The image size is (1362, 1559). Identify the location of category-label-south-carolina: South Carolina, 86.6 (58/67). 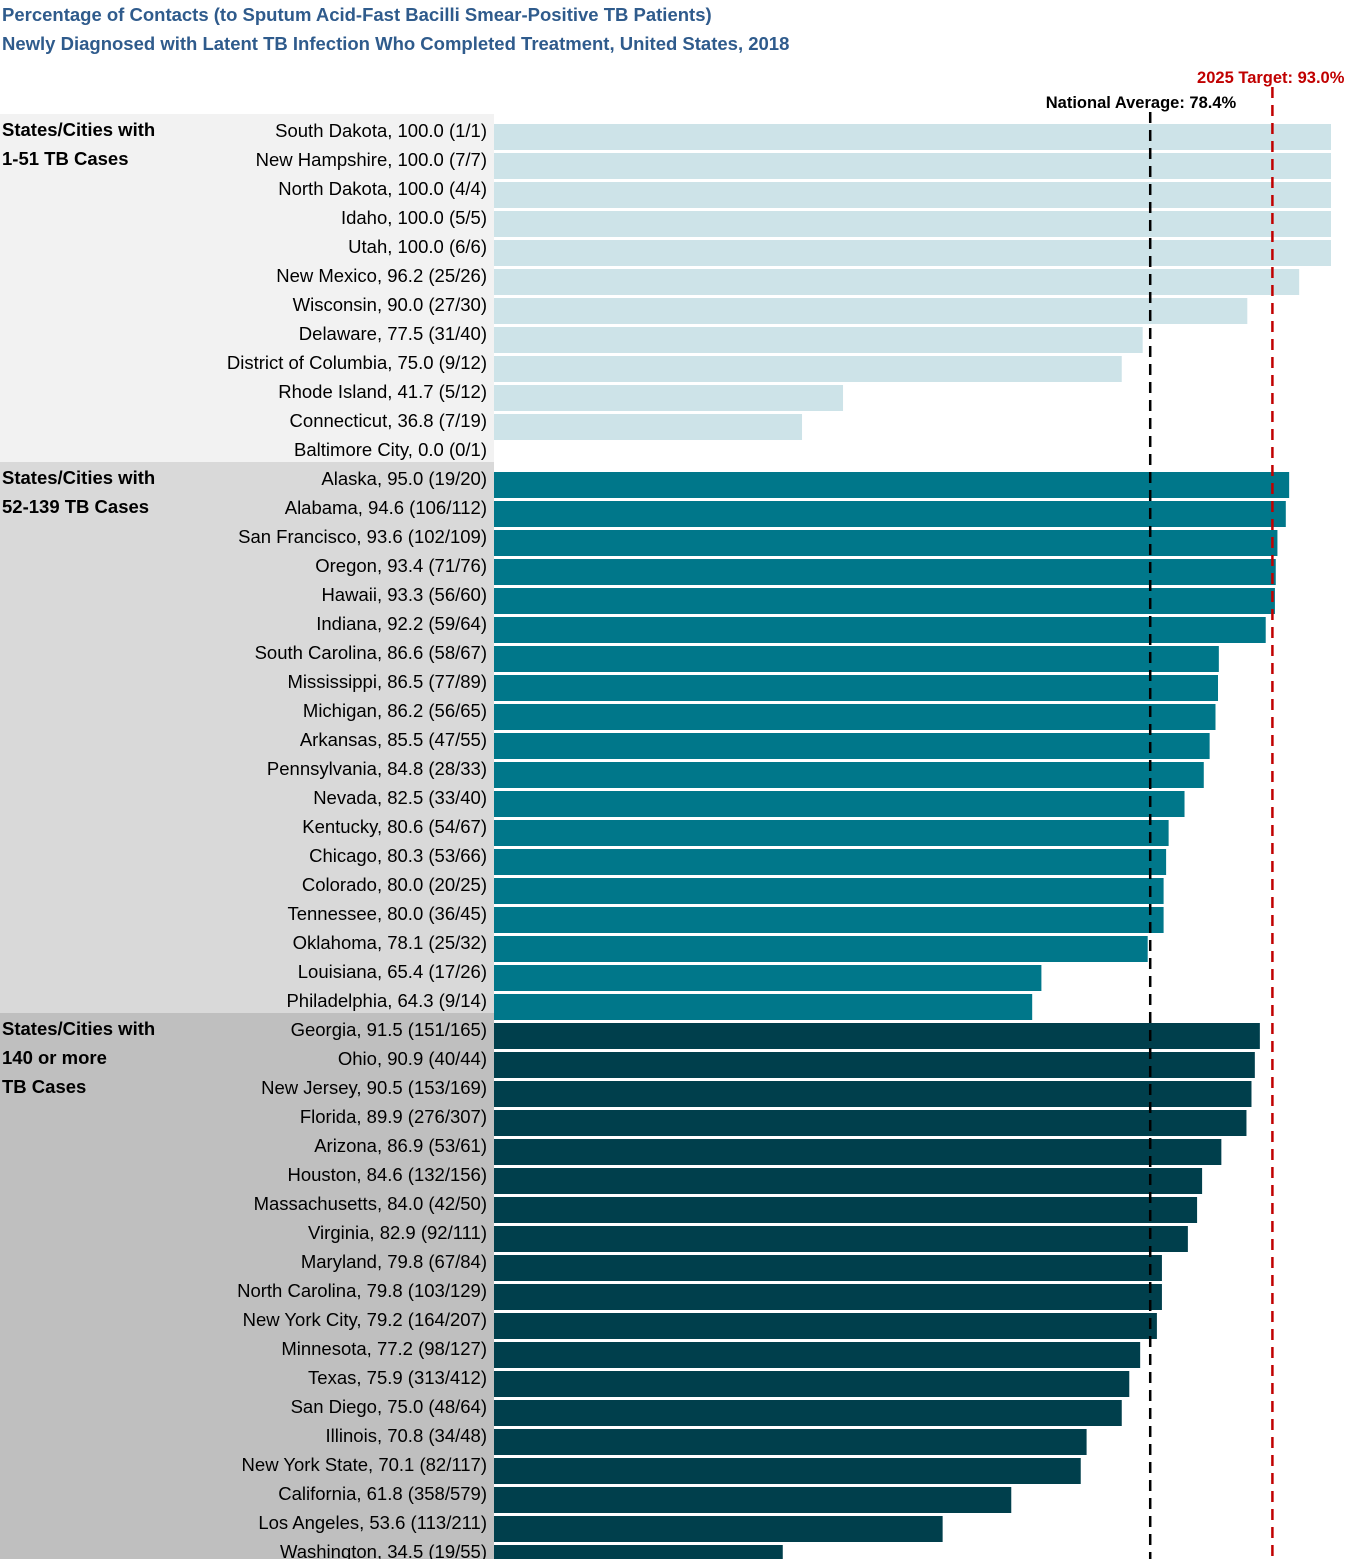
(371, 652).